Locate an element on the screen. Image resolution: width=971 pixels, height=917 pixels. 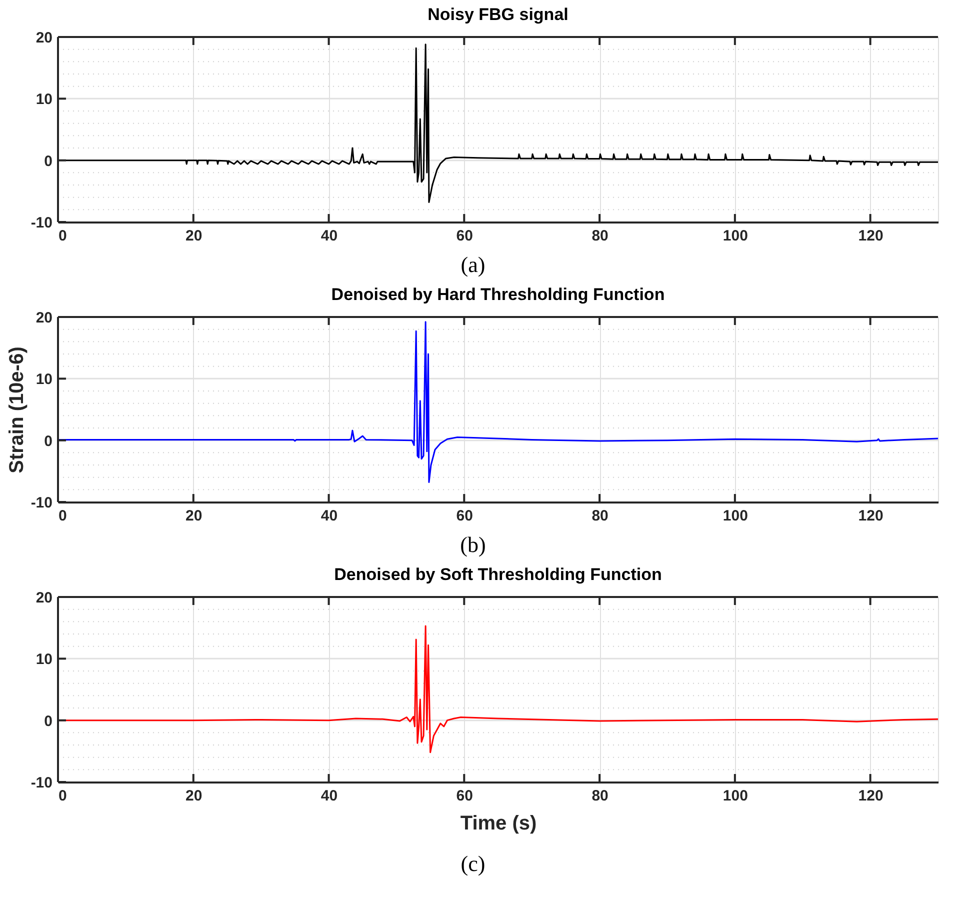
text: (a) is located at coordinates (473, 264).